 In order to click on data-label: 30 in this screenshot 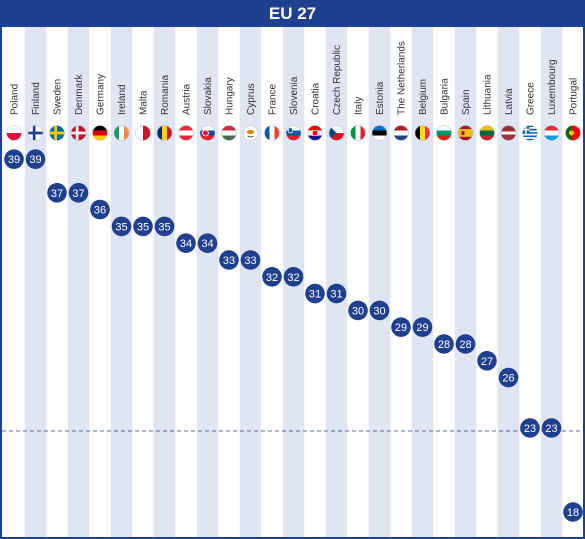, I will do `click(379, 311)`.